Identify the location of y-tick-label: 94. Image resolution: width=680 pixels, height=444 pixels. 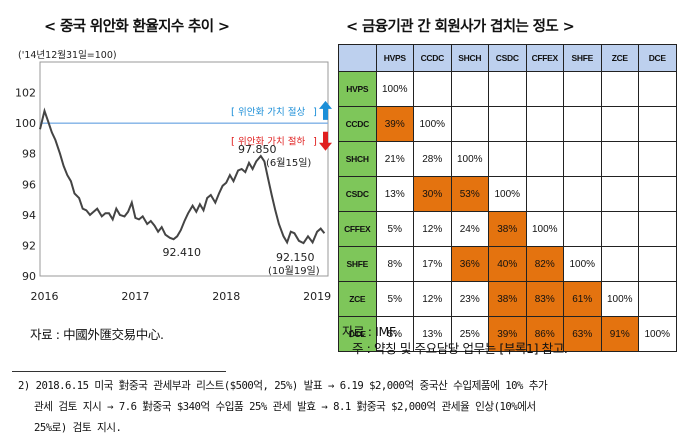
(29, 215).